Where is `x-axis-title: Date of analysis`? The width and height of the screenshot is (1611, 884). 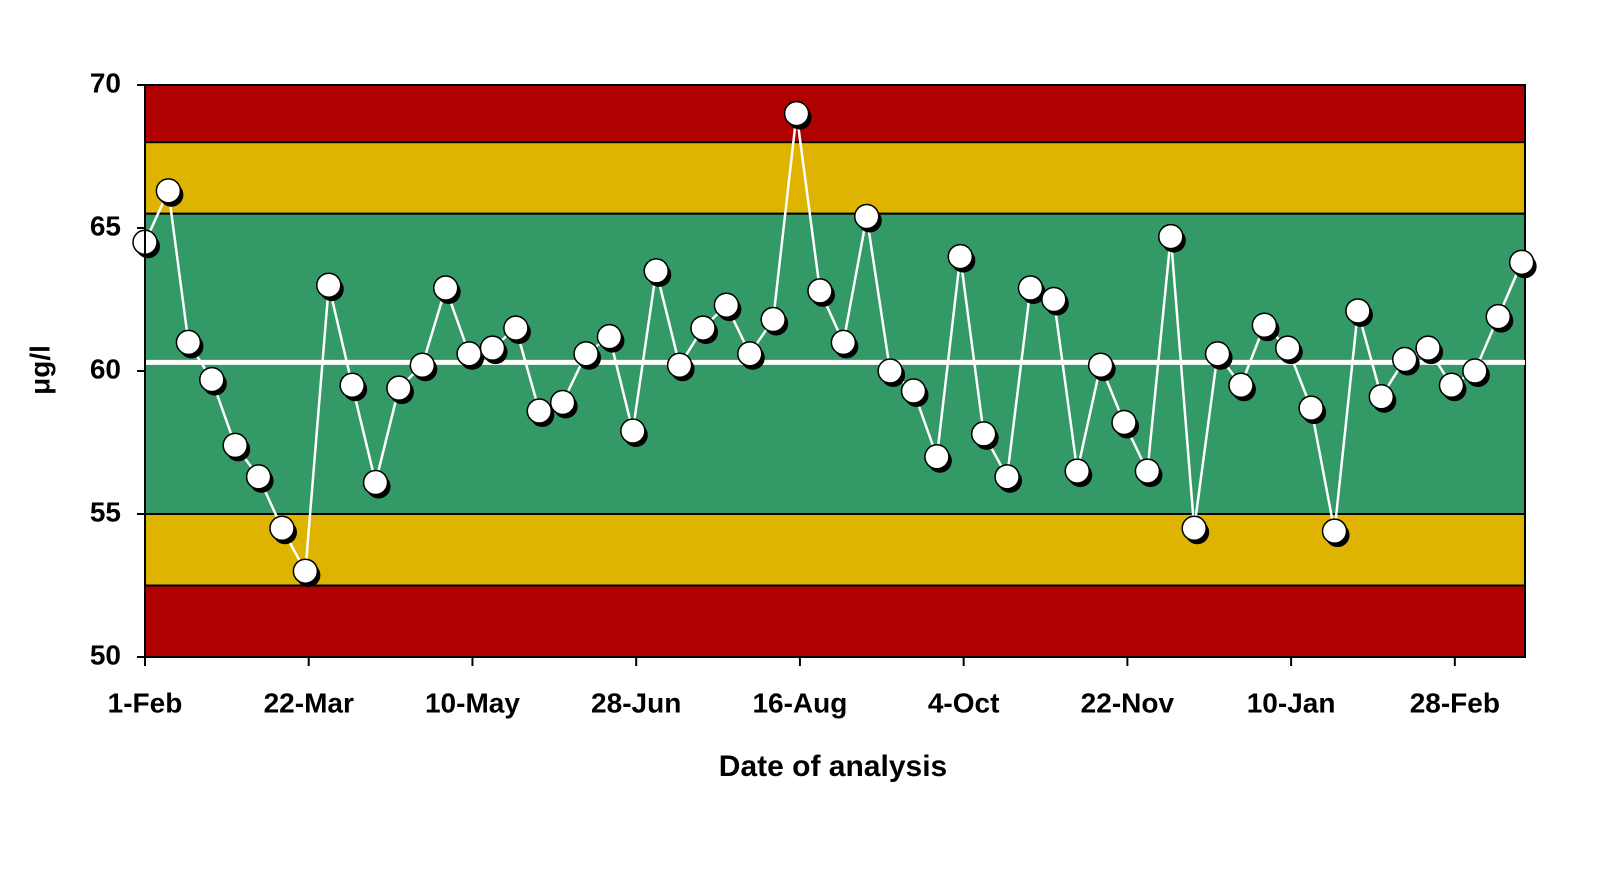 x-axis-title: Date of analysis is located at coordinates (833, 766).